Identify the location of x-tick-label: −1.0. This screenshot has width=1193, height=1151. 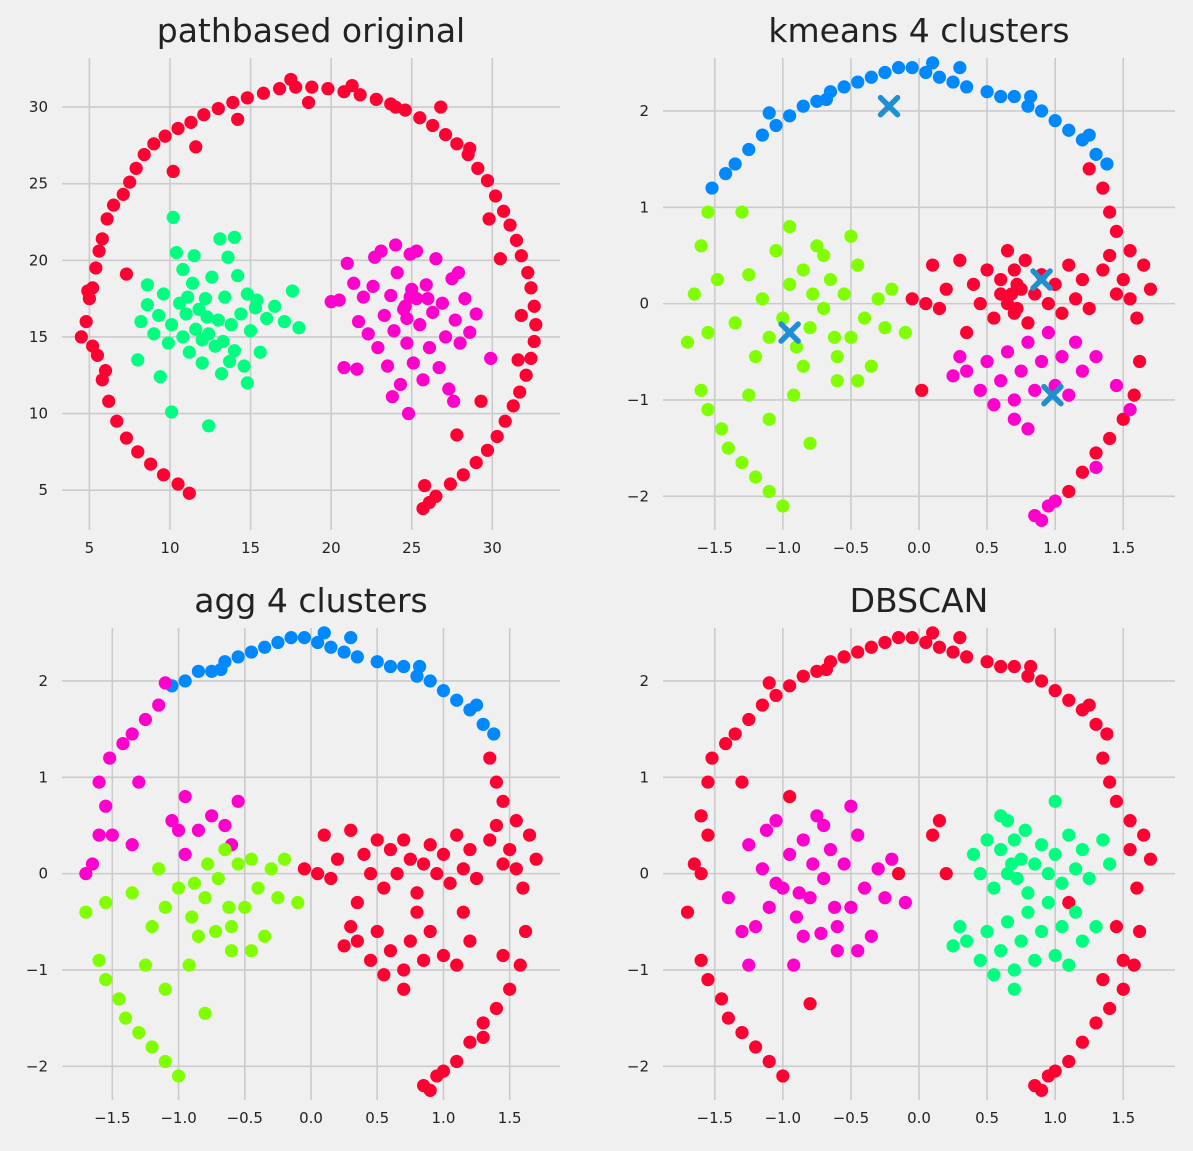
(783, 548).